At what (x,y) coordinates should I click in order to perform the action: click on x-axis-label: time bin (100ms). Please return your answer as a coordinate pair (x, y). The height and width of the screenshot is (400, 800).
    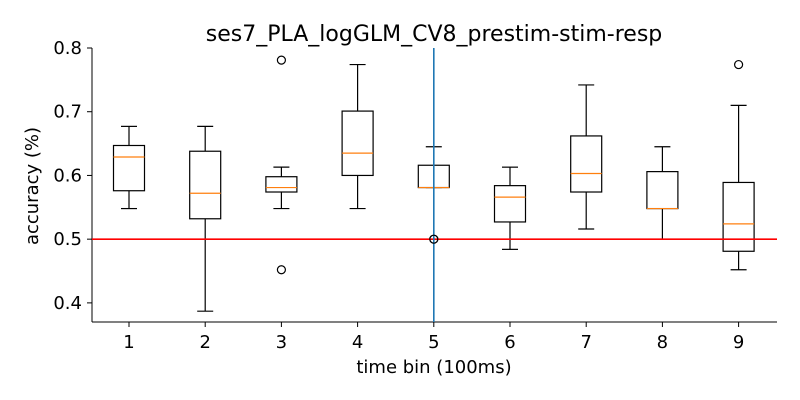
    Looking at the image, I should click on (433, 367).